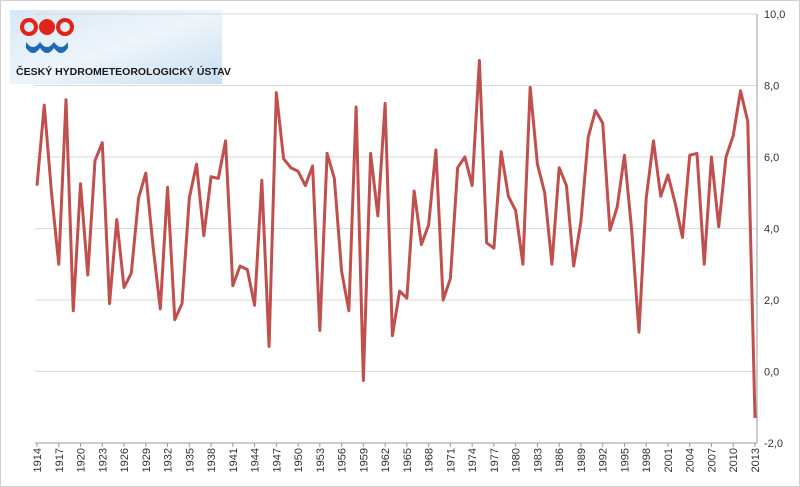 Image resolution: width=800 pixels, height=487 pixels. Describe the element at coordinates (771, 87) in the screenshot. I see `y-tick-label: 8,0` at that location.